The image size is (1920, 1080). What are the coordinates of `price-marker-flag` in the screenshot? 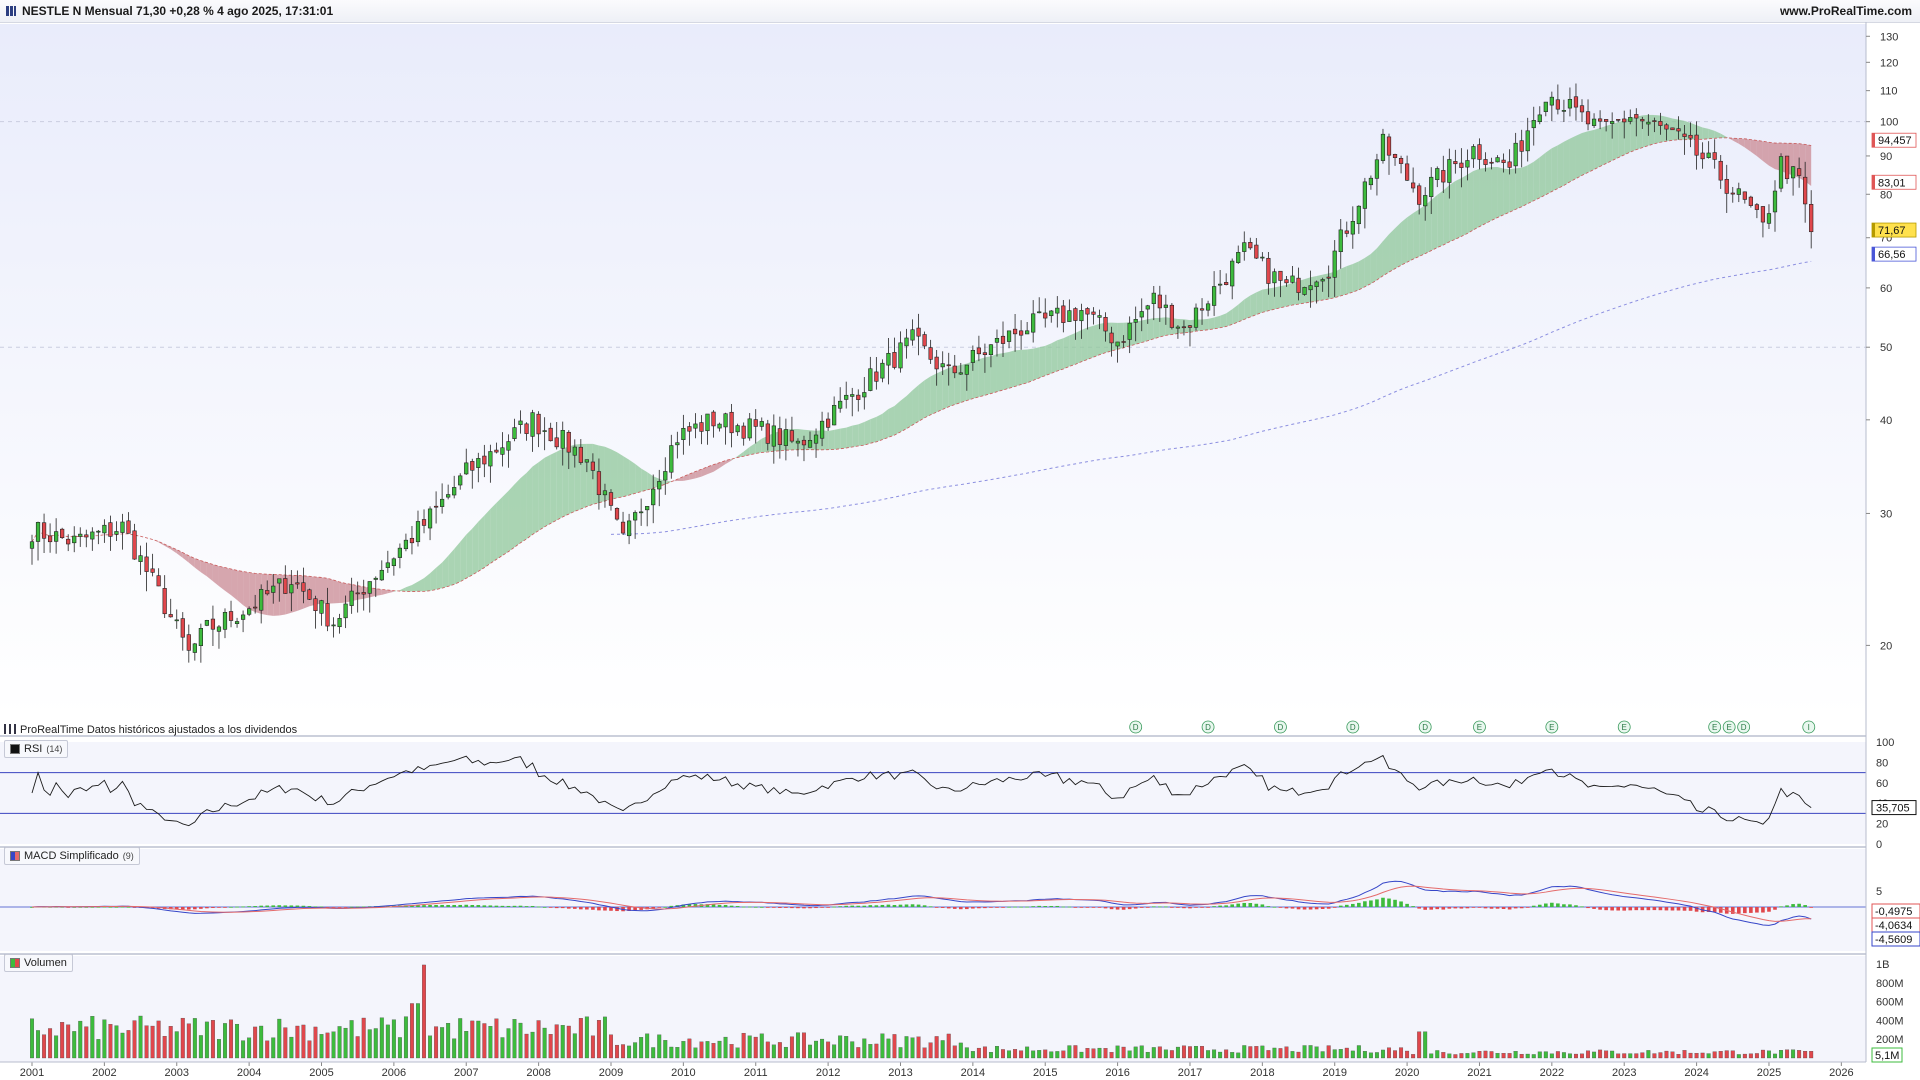 It's located at (1873, 230).